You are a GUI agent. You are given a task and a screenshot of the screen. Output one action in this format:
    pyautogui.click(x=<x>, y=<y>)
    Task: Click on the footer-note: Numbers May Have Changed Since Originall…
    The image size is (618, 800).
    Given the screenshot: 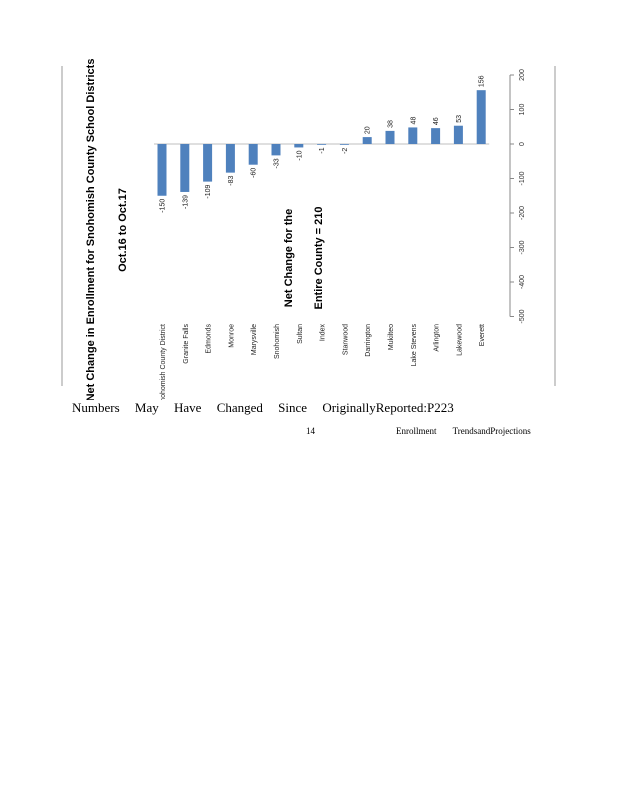 What is the action you would take?
    pyautogui.click(x=269, y=408)
    